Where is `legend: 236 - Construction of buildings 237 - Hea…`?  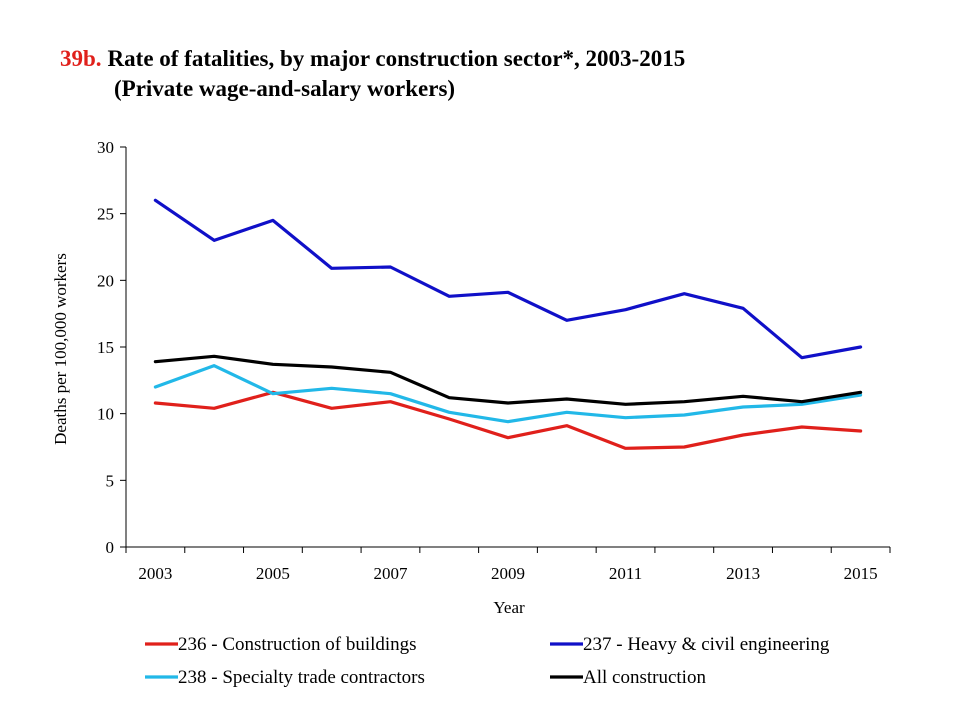 legend: 236 - Construction of buildings 237 - Hea… is located at coordinates (487, 661).